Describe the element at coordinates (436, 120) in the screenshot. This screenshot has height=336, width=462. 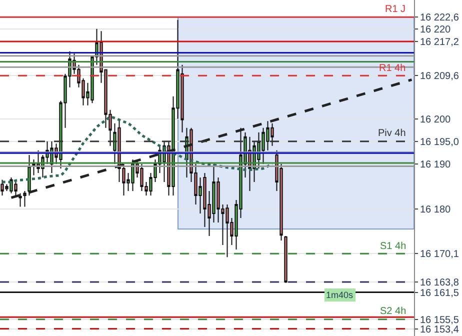
I see `y-tick-label: 16 200` at that location.